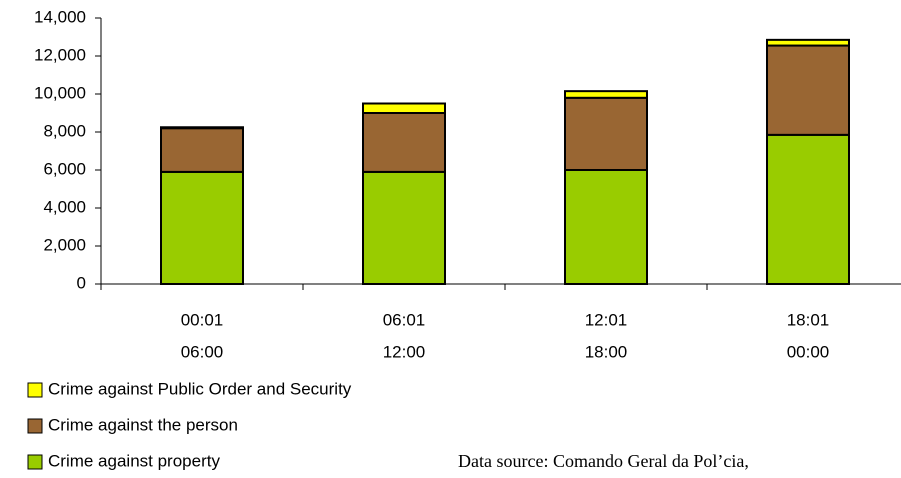  Describe the element at coordinates (60, 16) in the screenshot. I see `y-tick-label: 14,000` at that location.